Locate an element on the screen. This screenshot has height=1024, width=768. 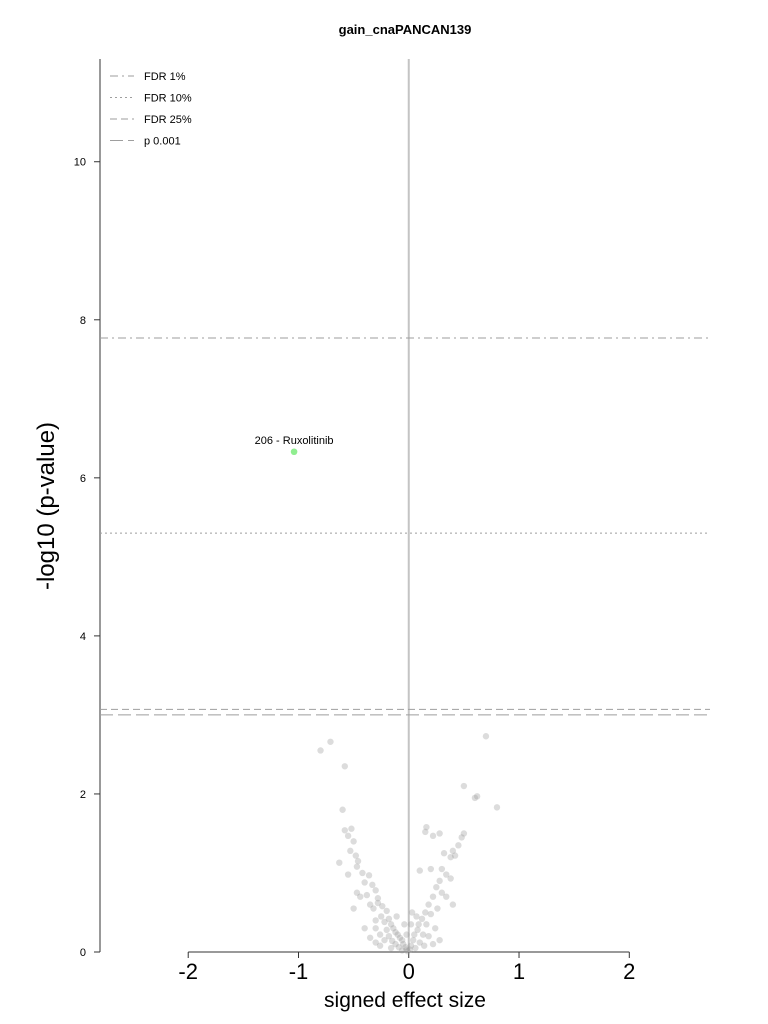
legend-label: FDR 10% is located at coordinates (168, 99).